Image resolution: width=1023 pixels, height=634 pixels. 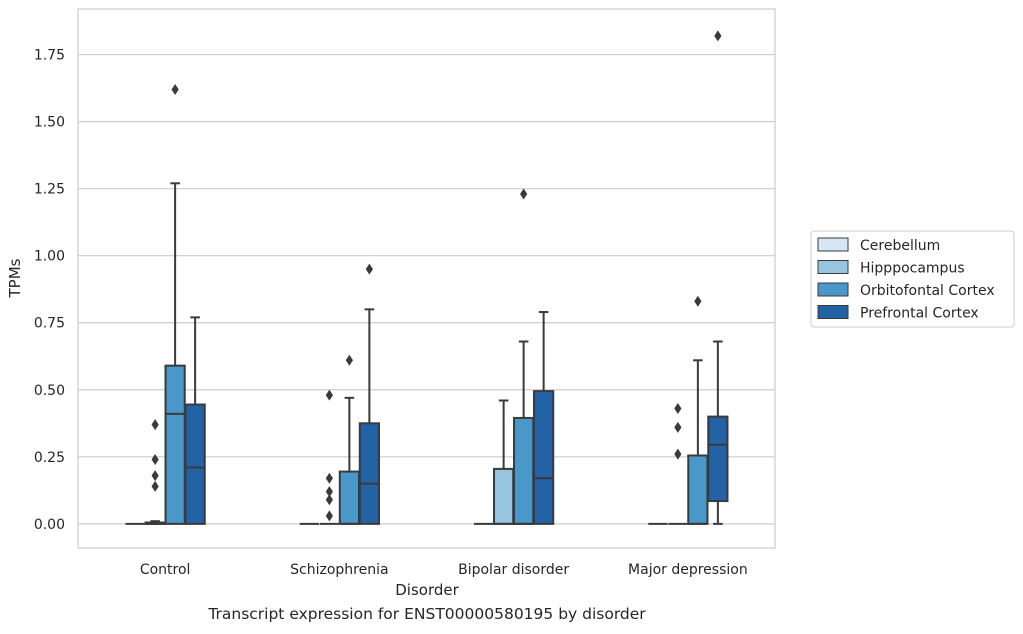 What do you see at coordinates (49, 458) in the screenshot?
I see `y-tick-label: 0.25` at bounding box center [49, 458].